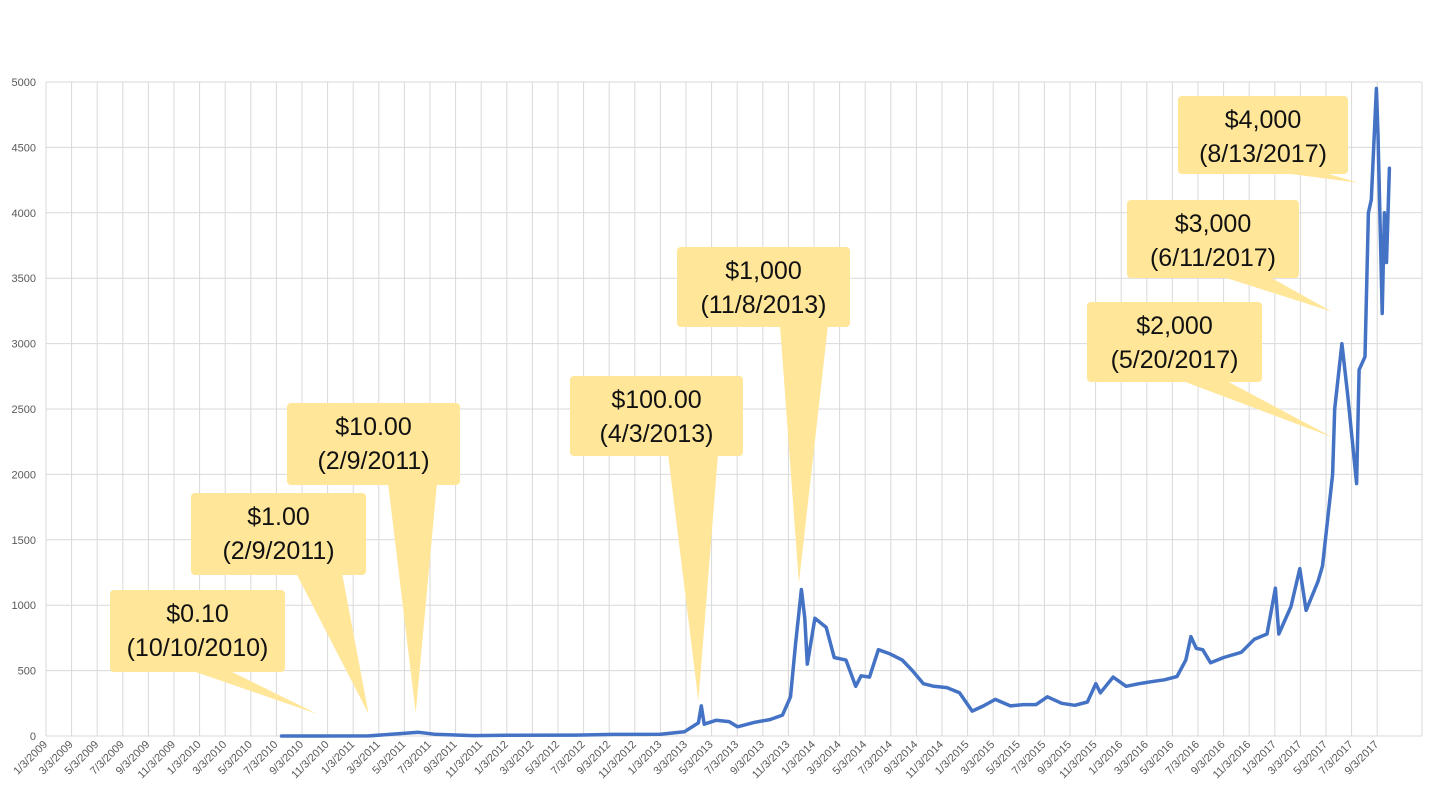  Describe the element at coordinates (763, 305) in the screenshot. I see `callout-date: (11/8/2013)` at that location.